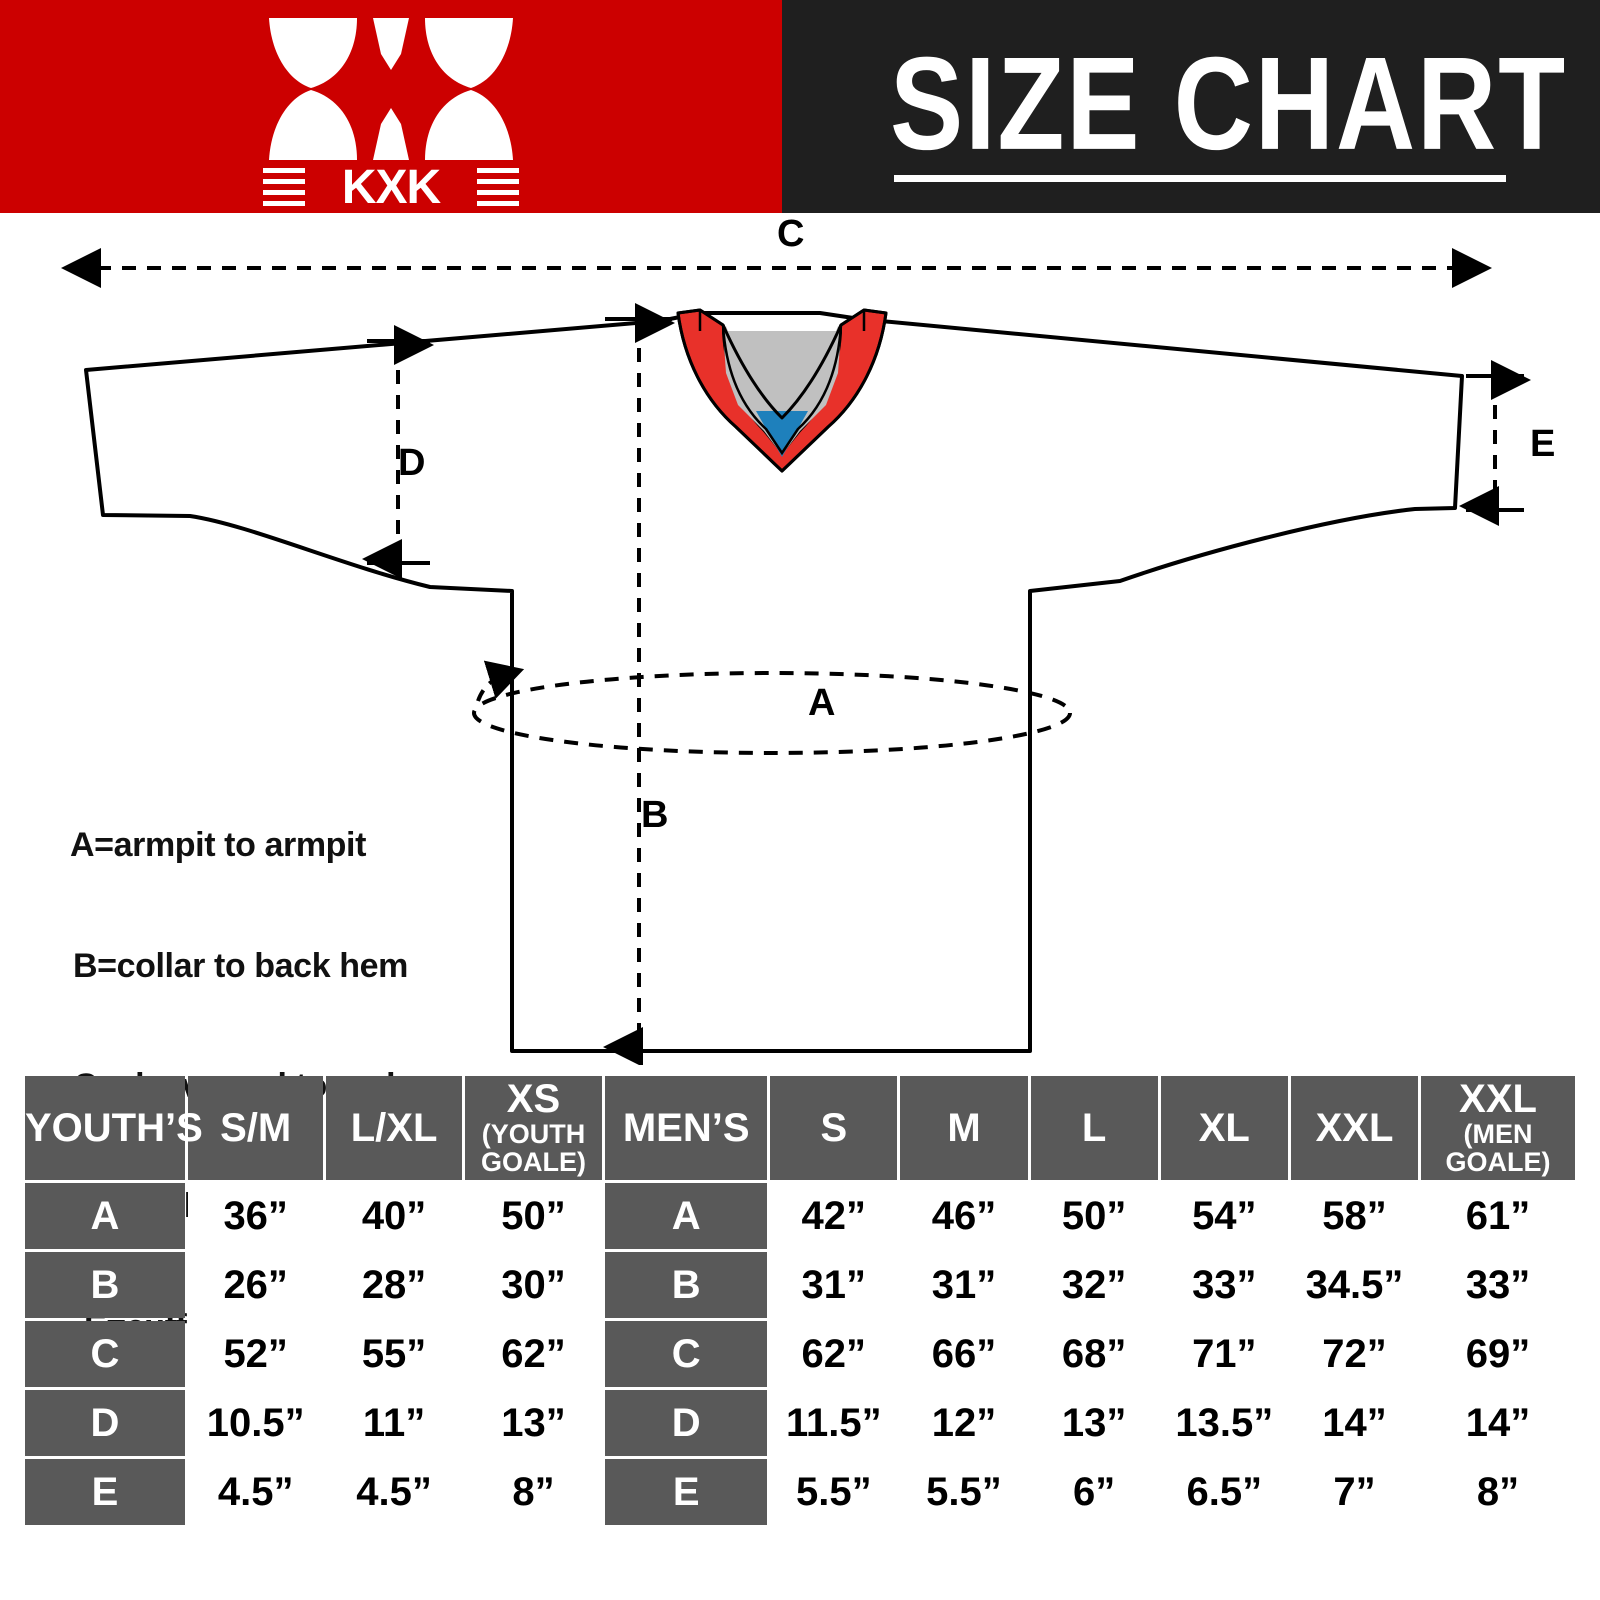 This screenshot has width=1600, height=1600. I want to click on dimension-c-label: C, so click(790, 234).